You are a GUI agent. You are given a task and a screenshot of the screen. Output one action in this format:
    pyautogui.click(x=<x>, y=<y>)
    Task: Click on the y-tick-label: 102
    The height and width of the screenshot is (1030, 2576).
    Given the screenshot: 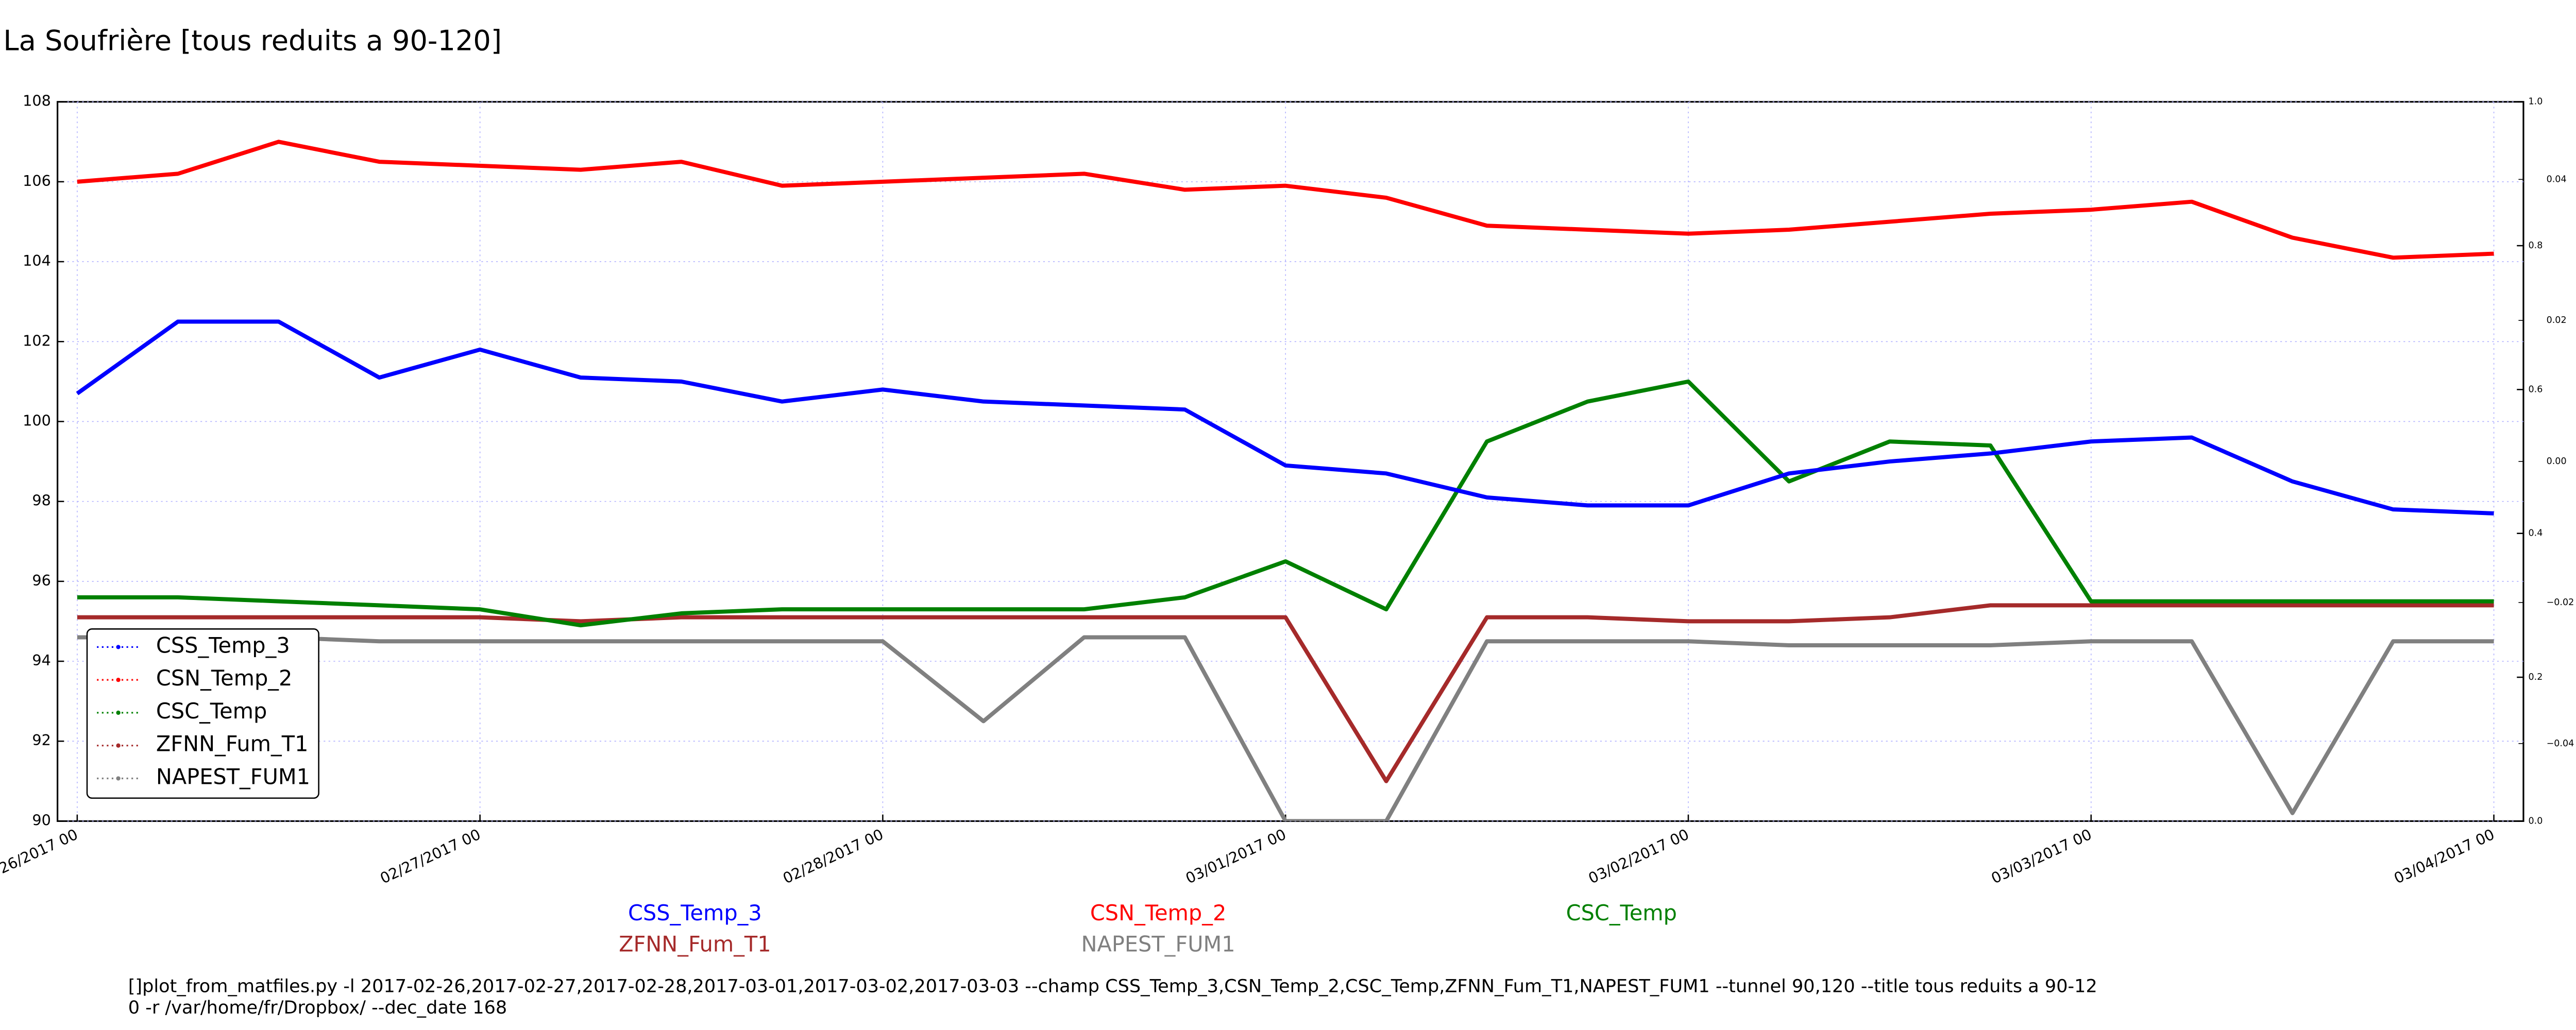 What is the action you would take?
    pyautogui.click(x=37, y=340)
    